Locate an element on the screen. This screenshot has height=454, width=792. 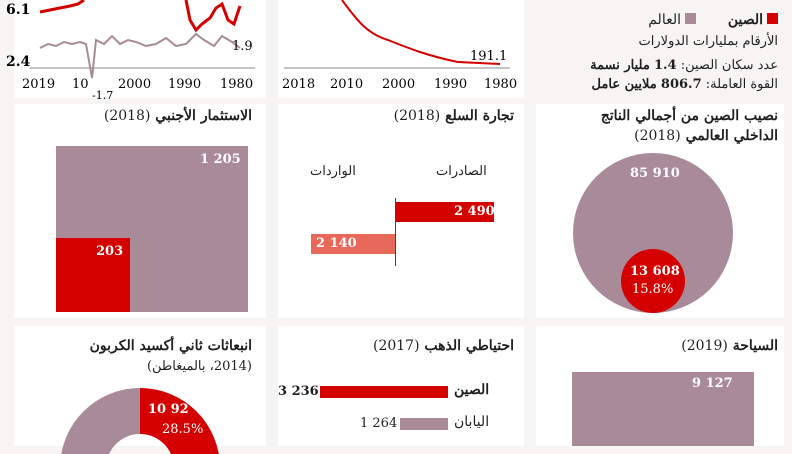
gdp-world-circle is located at coordinates (653, 233).